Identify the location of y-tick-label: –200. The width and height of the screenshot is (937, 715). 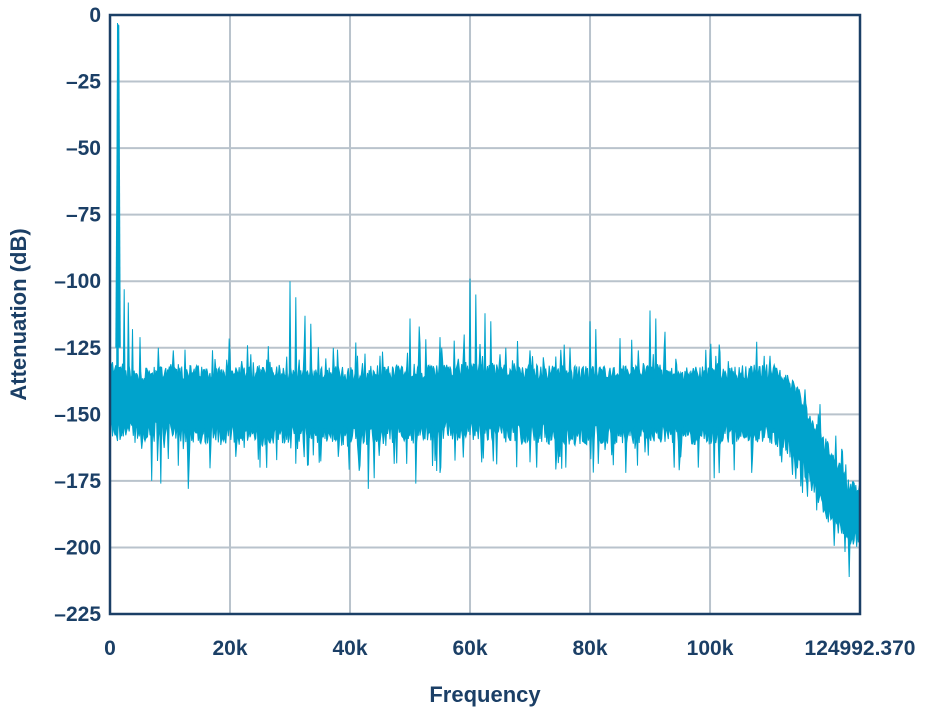
(77, 547).